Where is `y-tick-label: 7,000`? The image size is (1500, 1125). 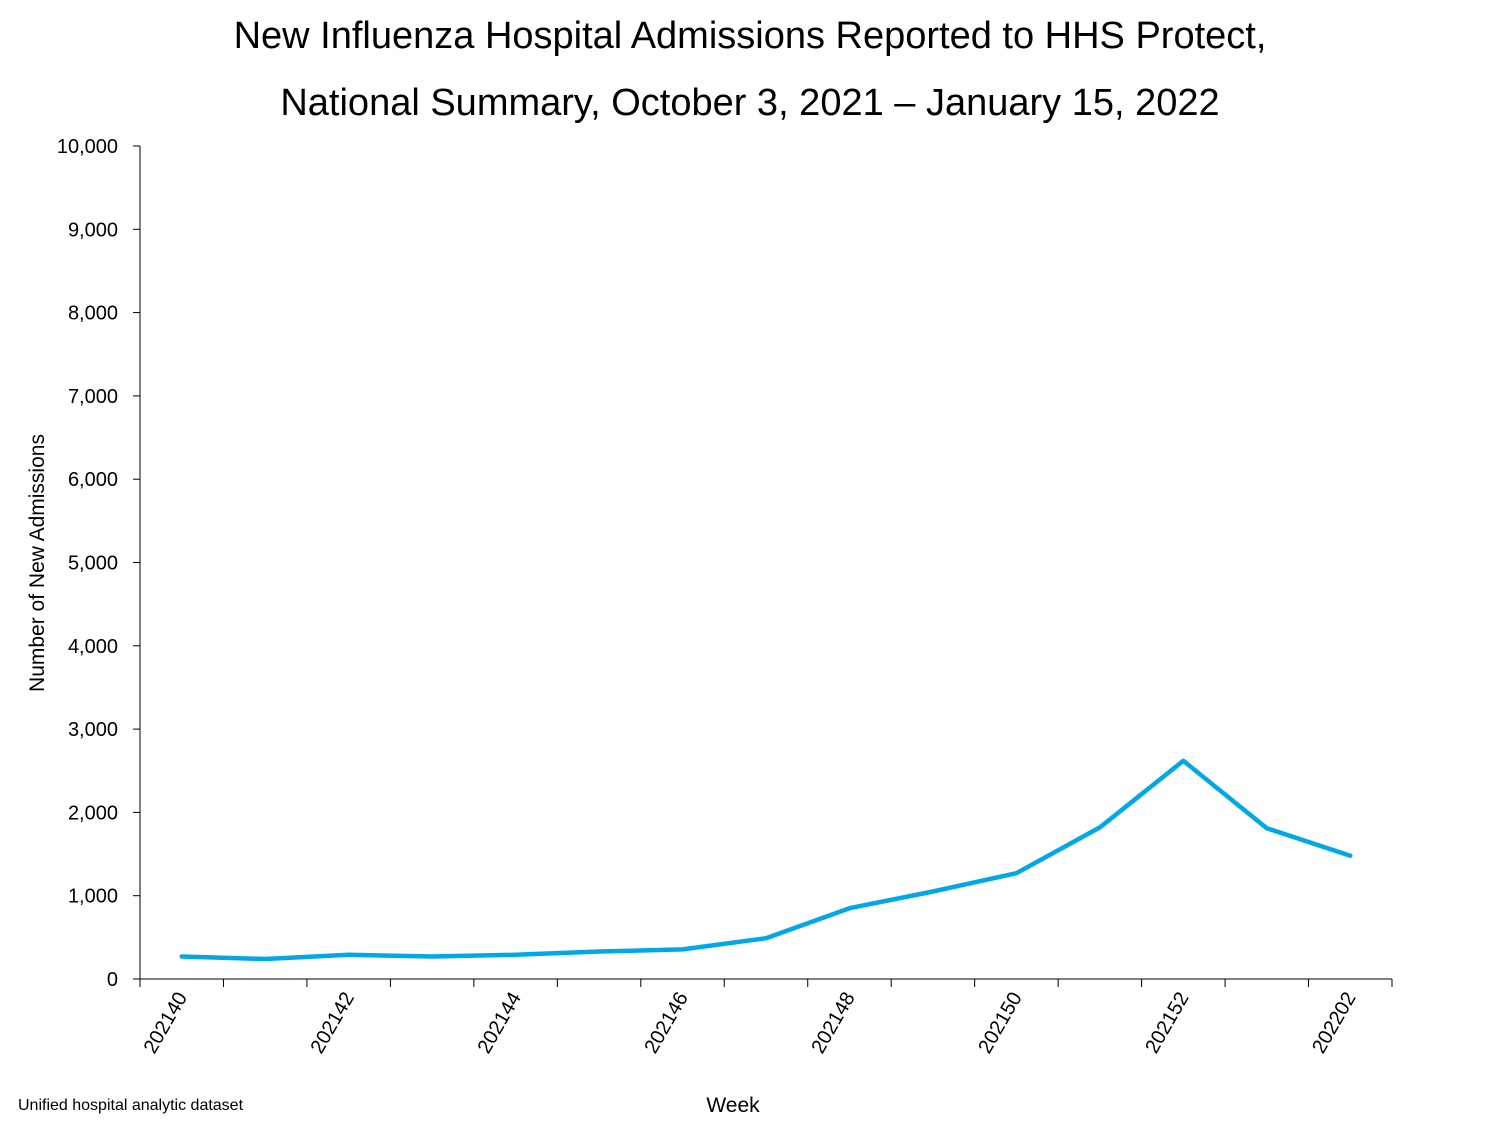
y-tick-label: 7,000 is located at coordinates (93, 397).